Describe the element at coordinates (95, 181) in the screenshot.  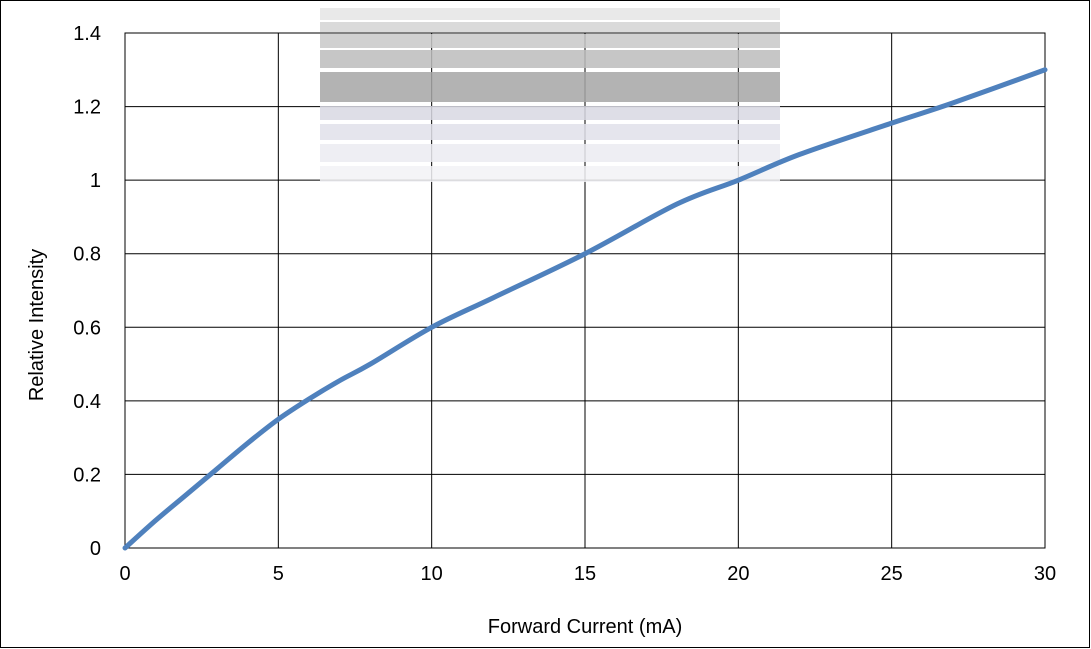
I see `y-tick-label: 1` at that location.